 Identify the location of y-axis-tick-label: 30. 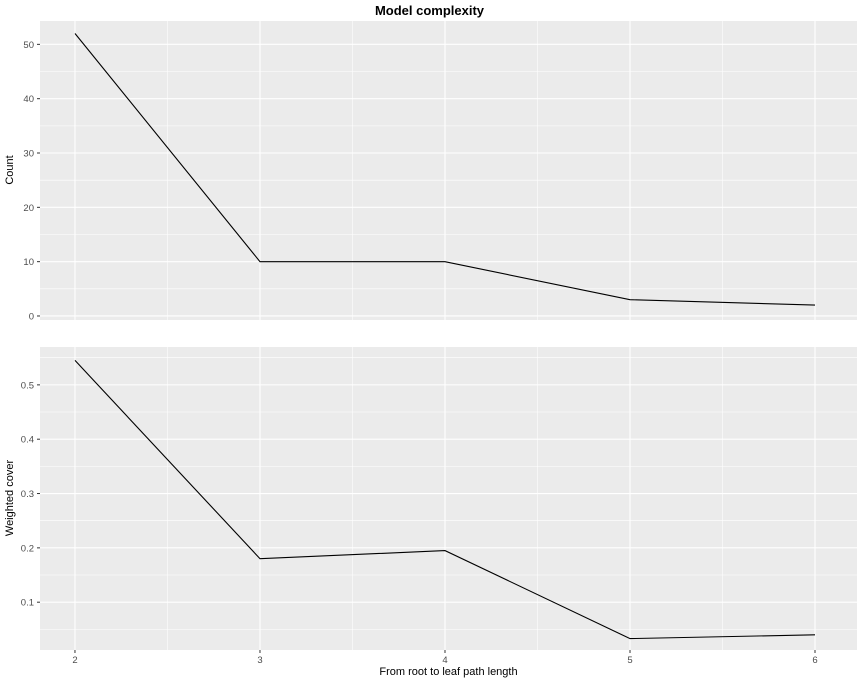
(28, 154).